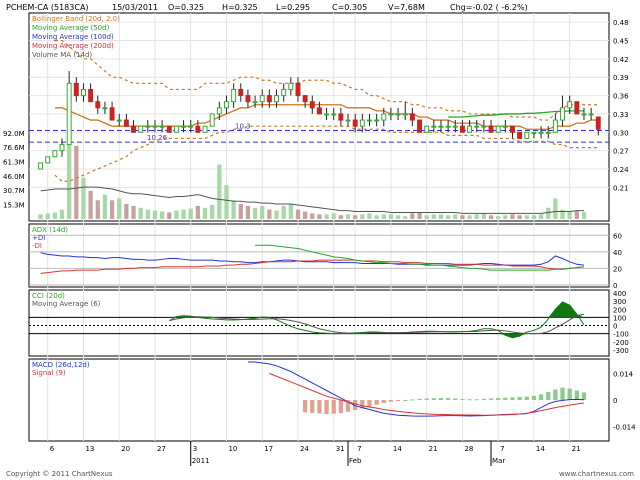 Image resolution: width=640 pixels, height=480 pixels. What do you see at coordinates (232, 449) in the screenshot?
I see `x-tick-label: 10` at bounding box center [232, 449].